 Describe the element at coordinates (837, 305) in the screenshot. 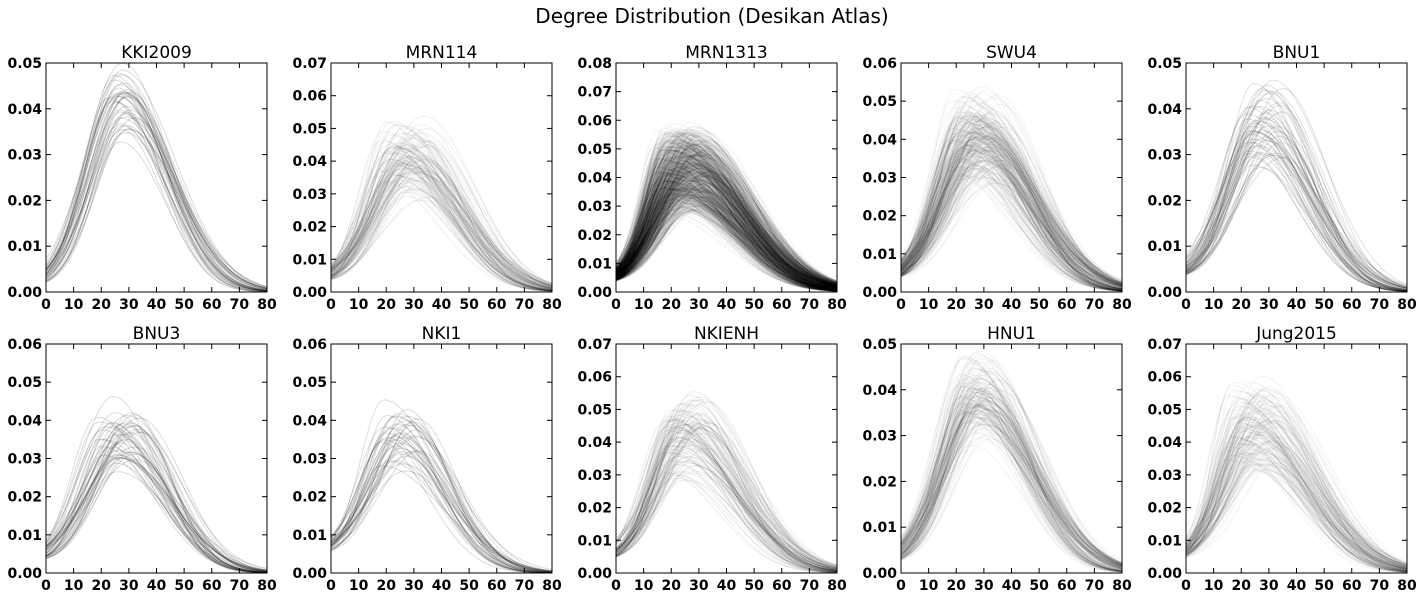

I see `x-tick-label: 80` at that location.